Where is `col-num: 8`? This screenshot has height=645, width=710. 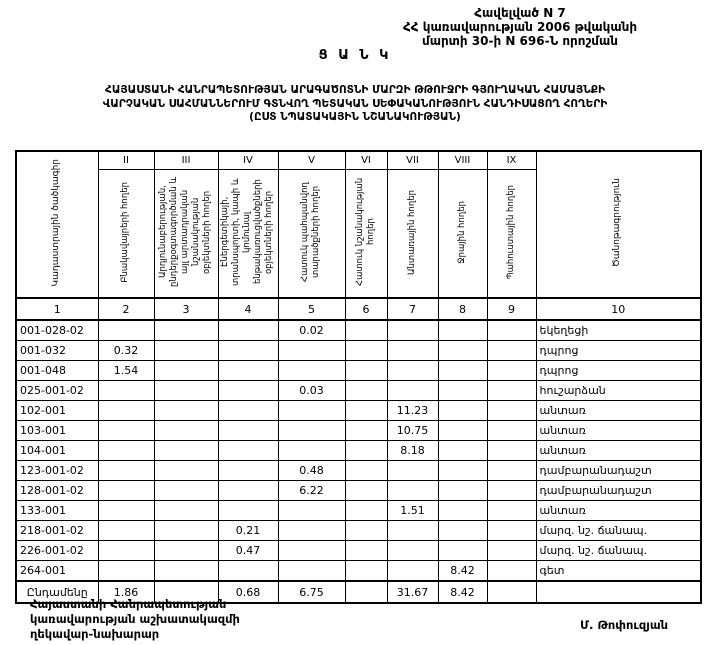 col-num: 8 is located at coordinates (462, 309).